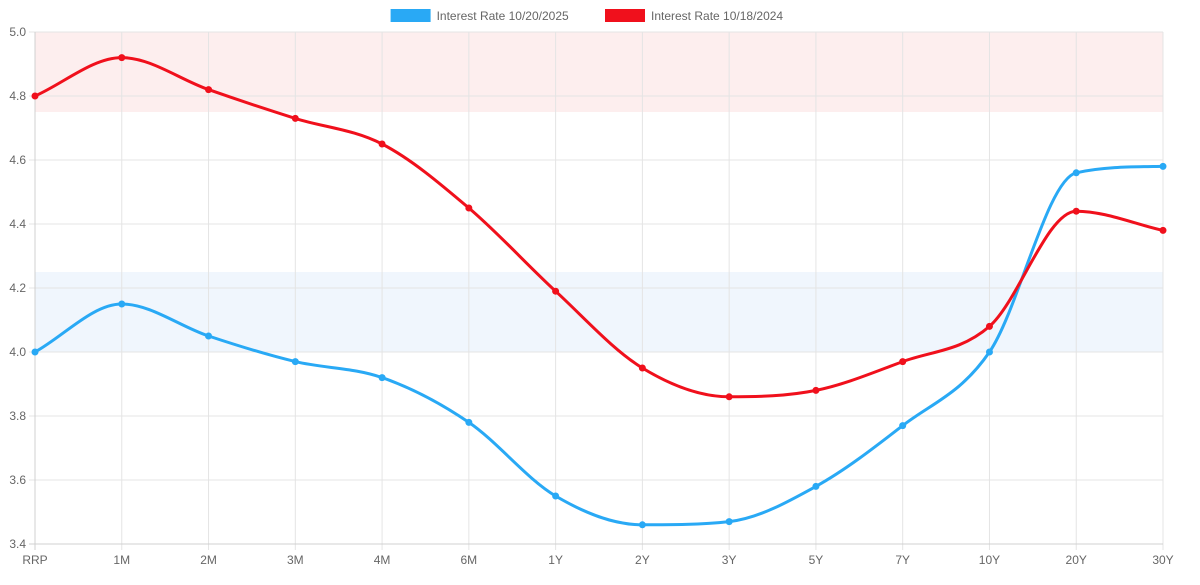 This screenshot has height=585, width=1200. What do you see at coordinates (382, 560) in the screenshot?
I see `x-tick-label: 4M` at bounding box center [382, 560].